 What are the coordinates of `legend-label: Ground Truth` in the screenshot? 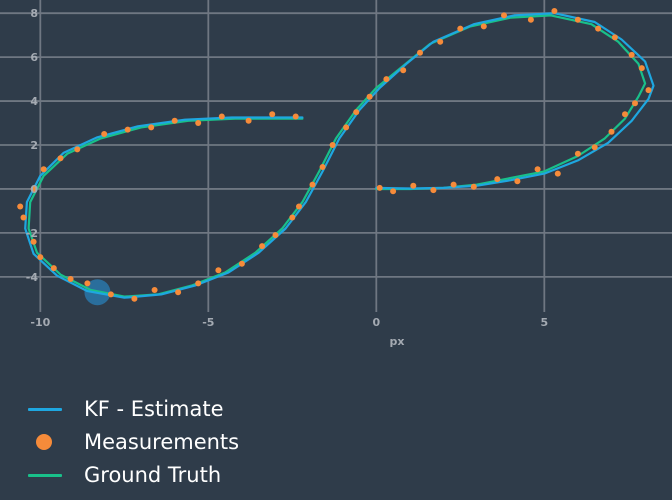 It's located at (153, 474).